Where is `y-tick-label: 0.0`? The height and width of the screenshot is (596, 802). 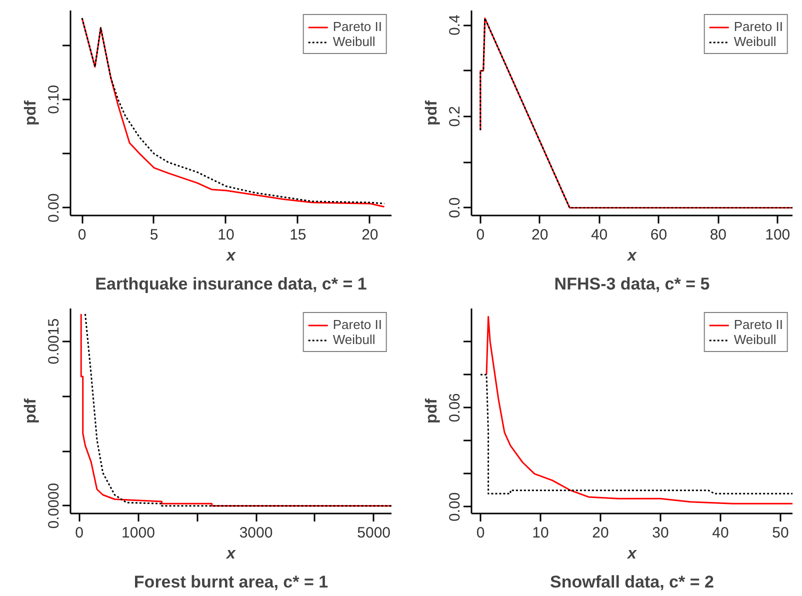
y-tick-label: 0.0 is located at coordinates (455, 207).